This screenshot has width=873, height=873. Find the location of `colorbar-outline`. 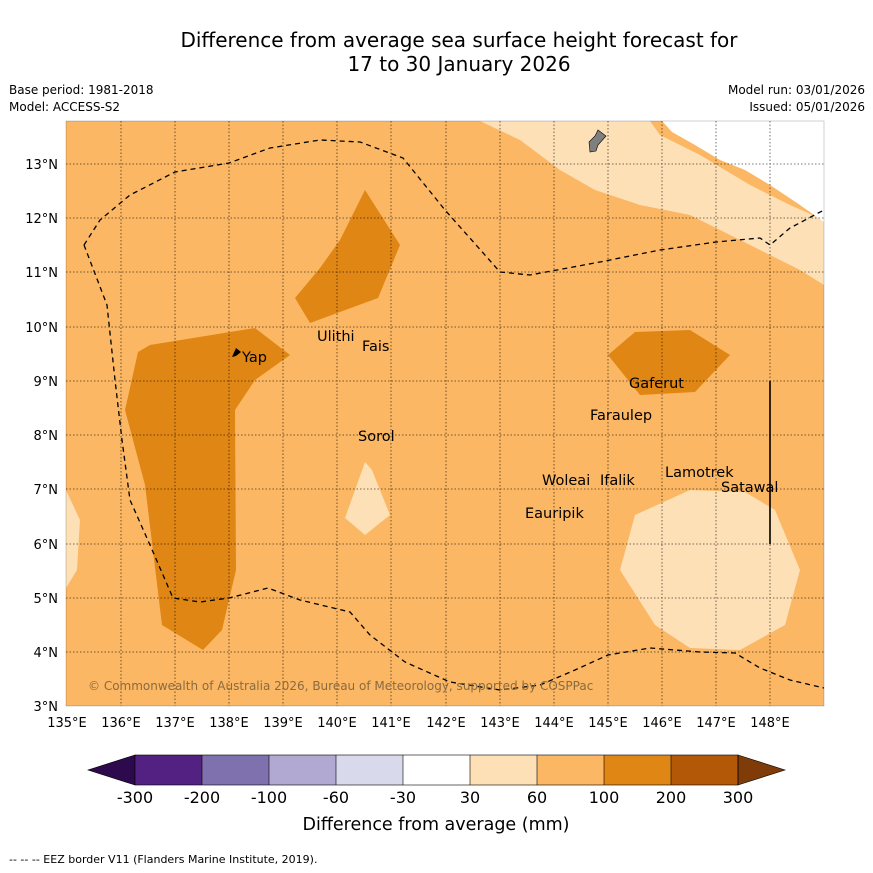

colorbar-outline is located at coordinates (436, 770).